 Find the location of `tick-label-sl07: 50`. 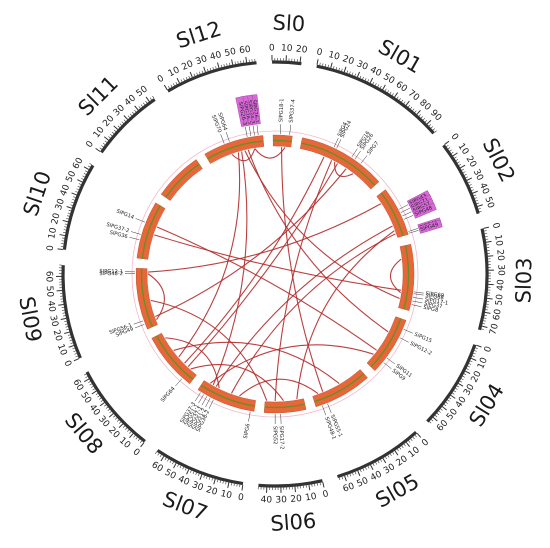

tick-label-sl07: 50 is located at coordinates (170, 475).